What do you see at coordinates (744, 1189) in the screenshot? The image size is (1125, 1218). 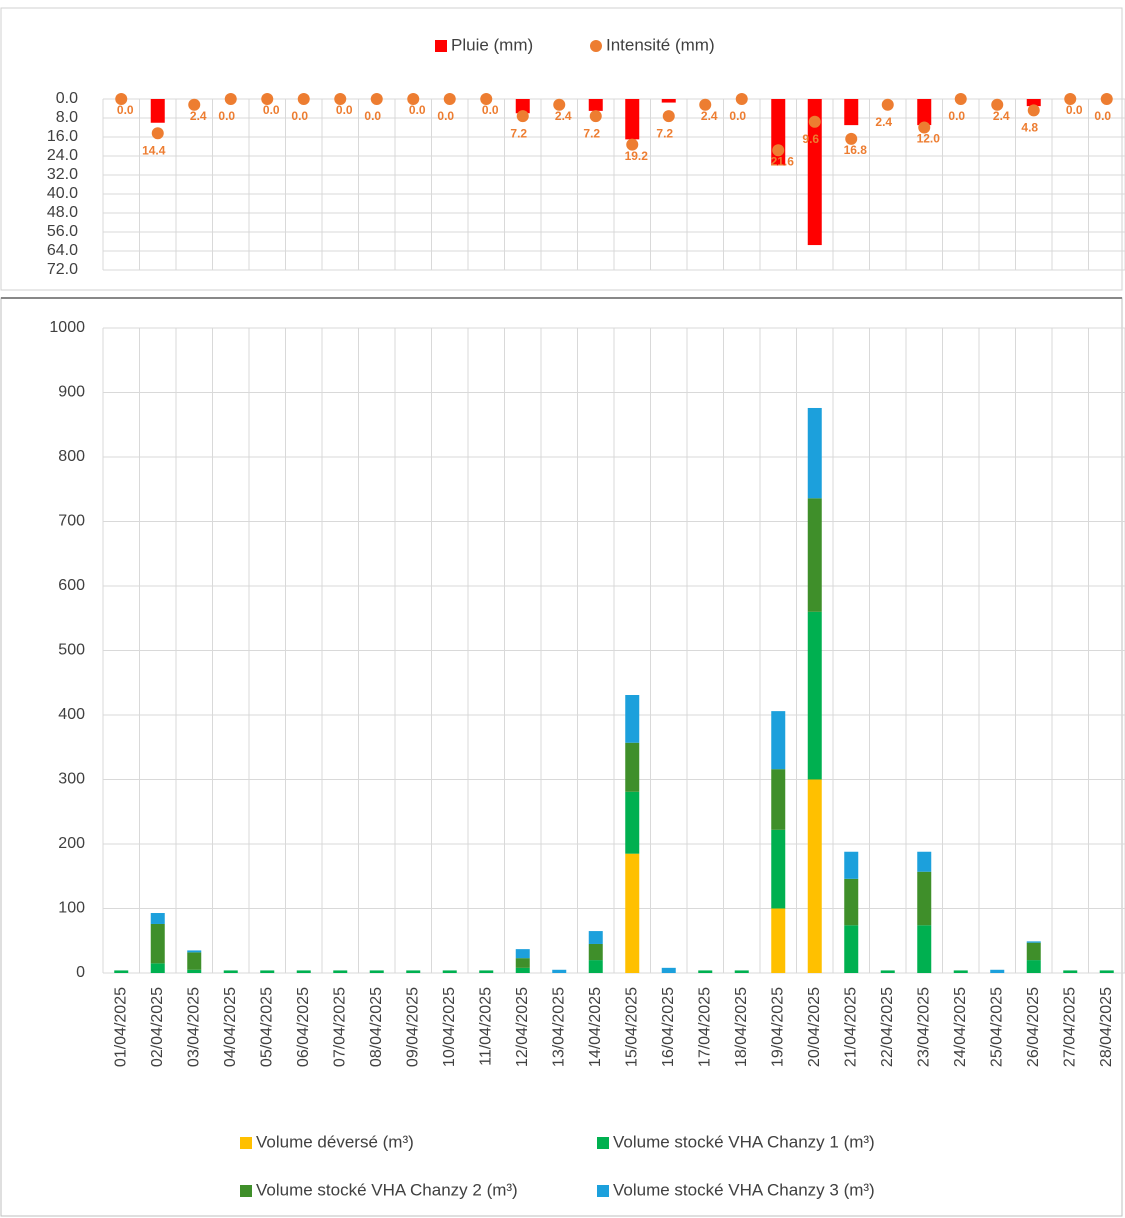 I see `legend-label: Volume stocké VHA Chanzy 3 (m³)` at bounding box center [744, 1189].